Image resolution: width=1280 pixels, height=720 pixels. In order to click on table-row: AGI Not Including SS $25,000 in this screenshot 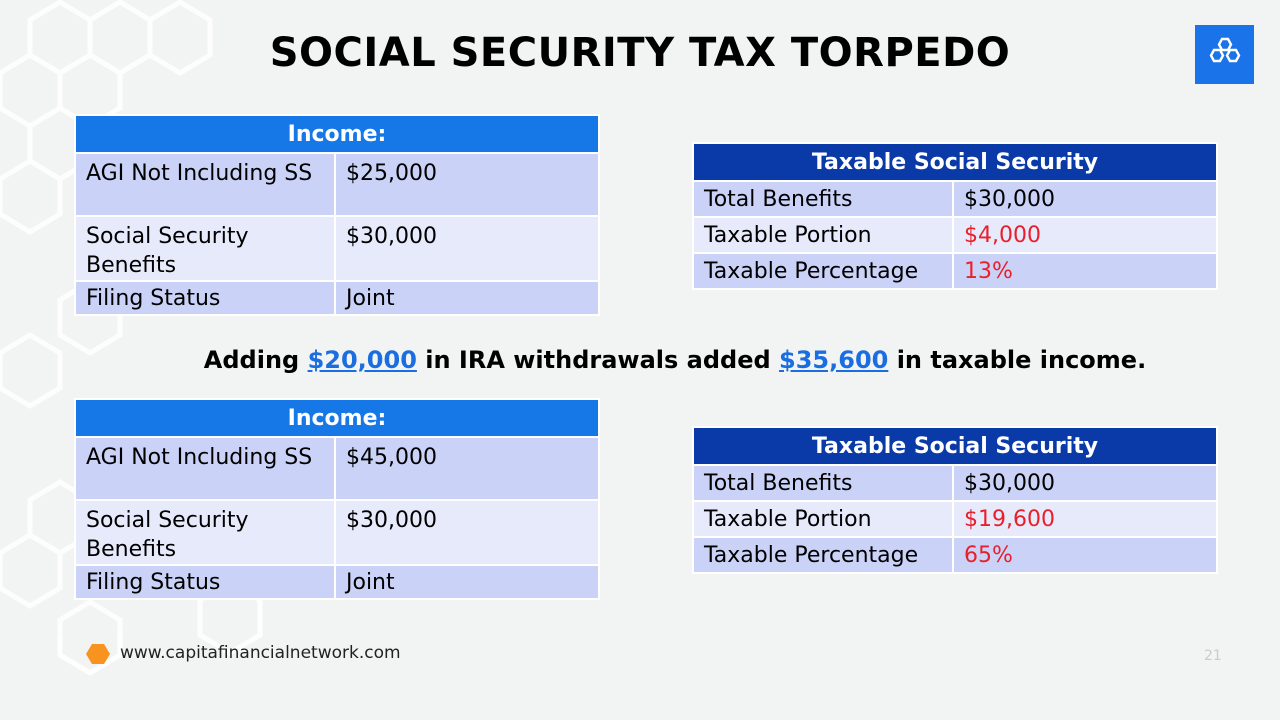, I will do `click(337, 184)`.